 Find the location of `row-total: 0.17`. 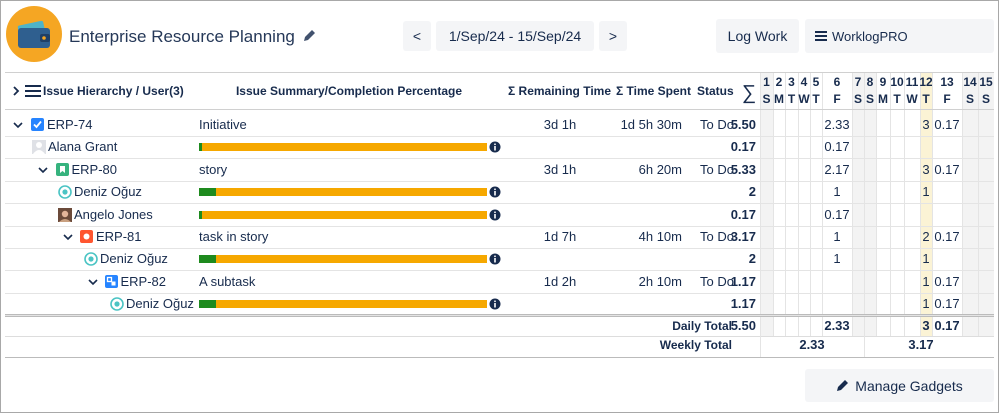

row-total: 0.17 is located at coordinates (743, 147).